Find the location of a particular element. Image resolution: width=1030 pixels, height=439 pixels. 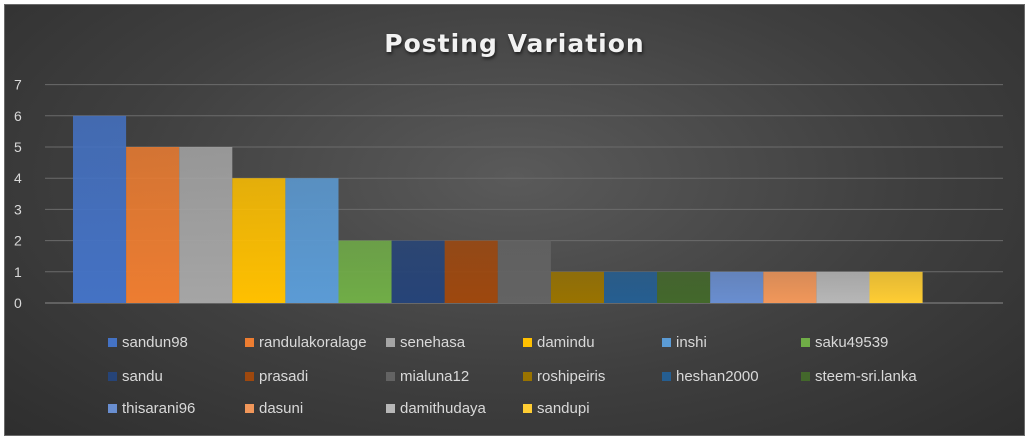

bar-inshi is located at coordinates (312, 240).